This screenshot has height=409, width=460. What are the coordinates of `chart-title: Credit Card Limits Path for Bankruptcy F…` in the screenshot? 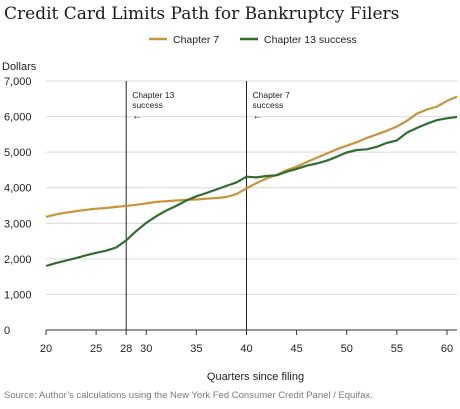 It's located at (202, 14).